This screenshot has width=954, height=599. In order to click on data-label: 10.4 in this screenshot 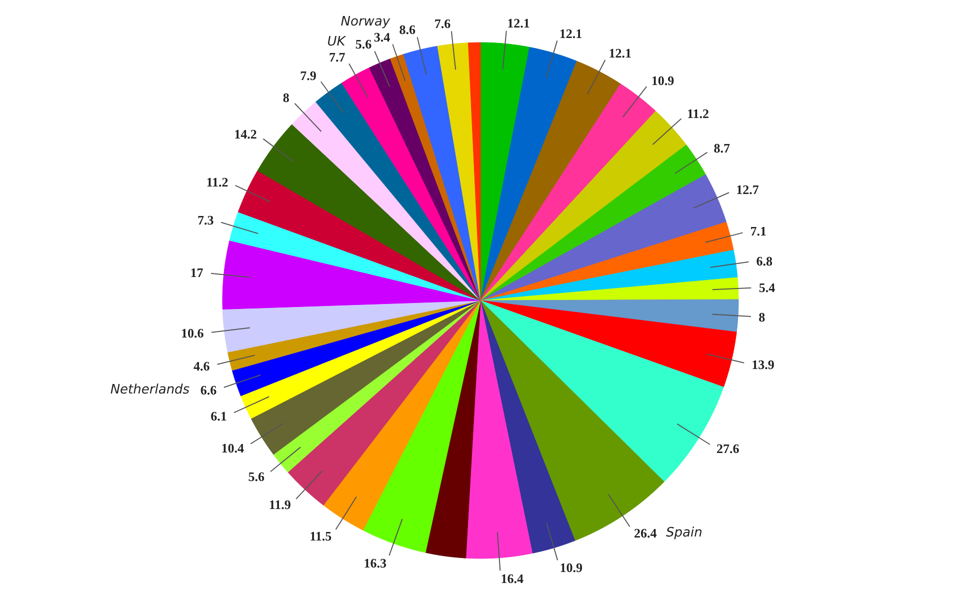, I will do `click(233, 448)`.